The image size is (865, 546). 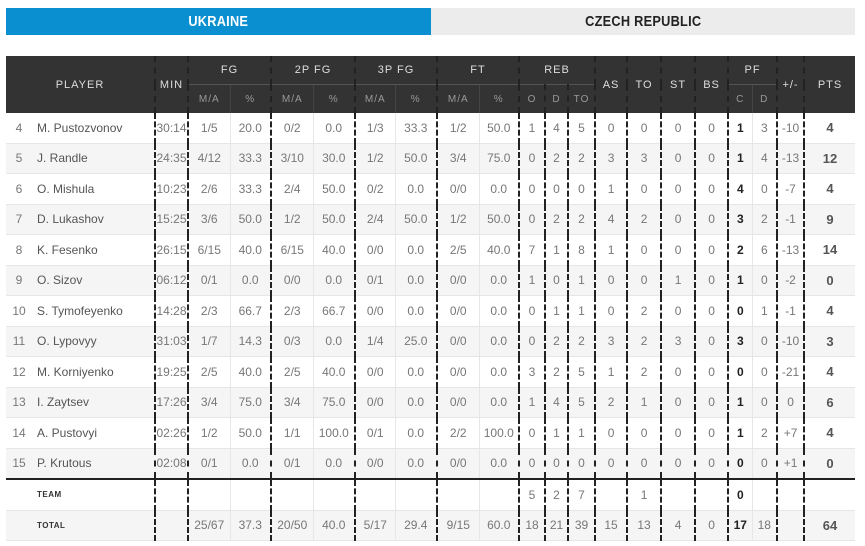 I want to click on cell-fouls-drawn: 2, so click(x=764, y=219).